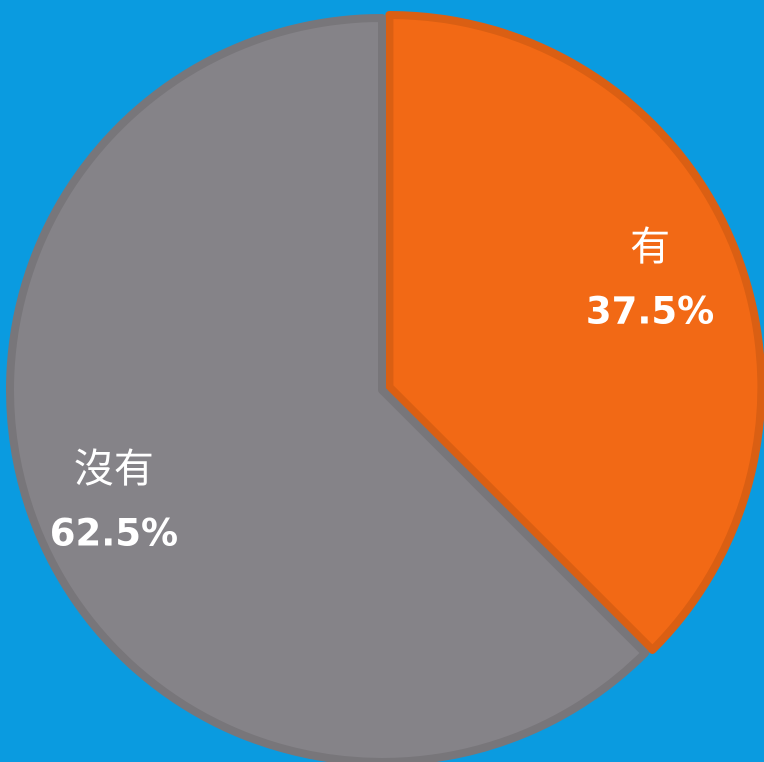  What do you see at coordinates (650, 310) in the screenshot?
I see `value-label: 37.5%` at bounding box center [650, 310].